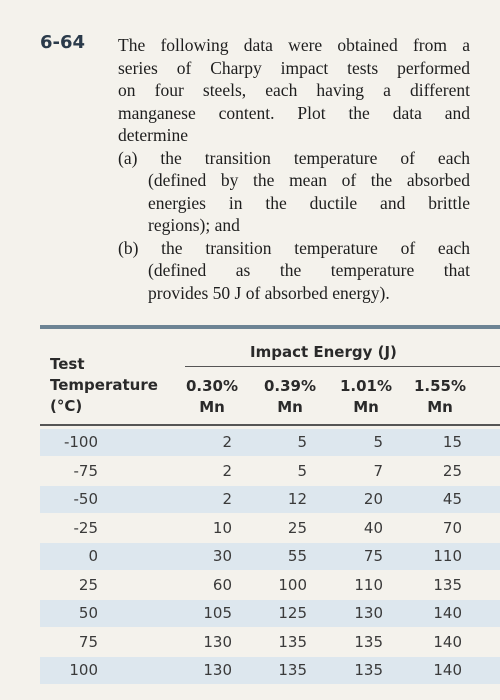  Describe the element at coordinates (86, 470) in the screenshot. I see `cell: -75` at that location.